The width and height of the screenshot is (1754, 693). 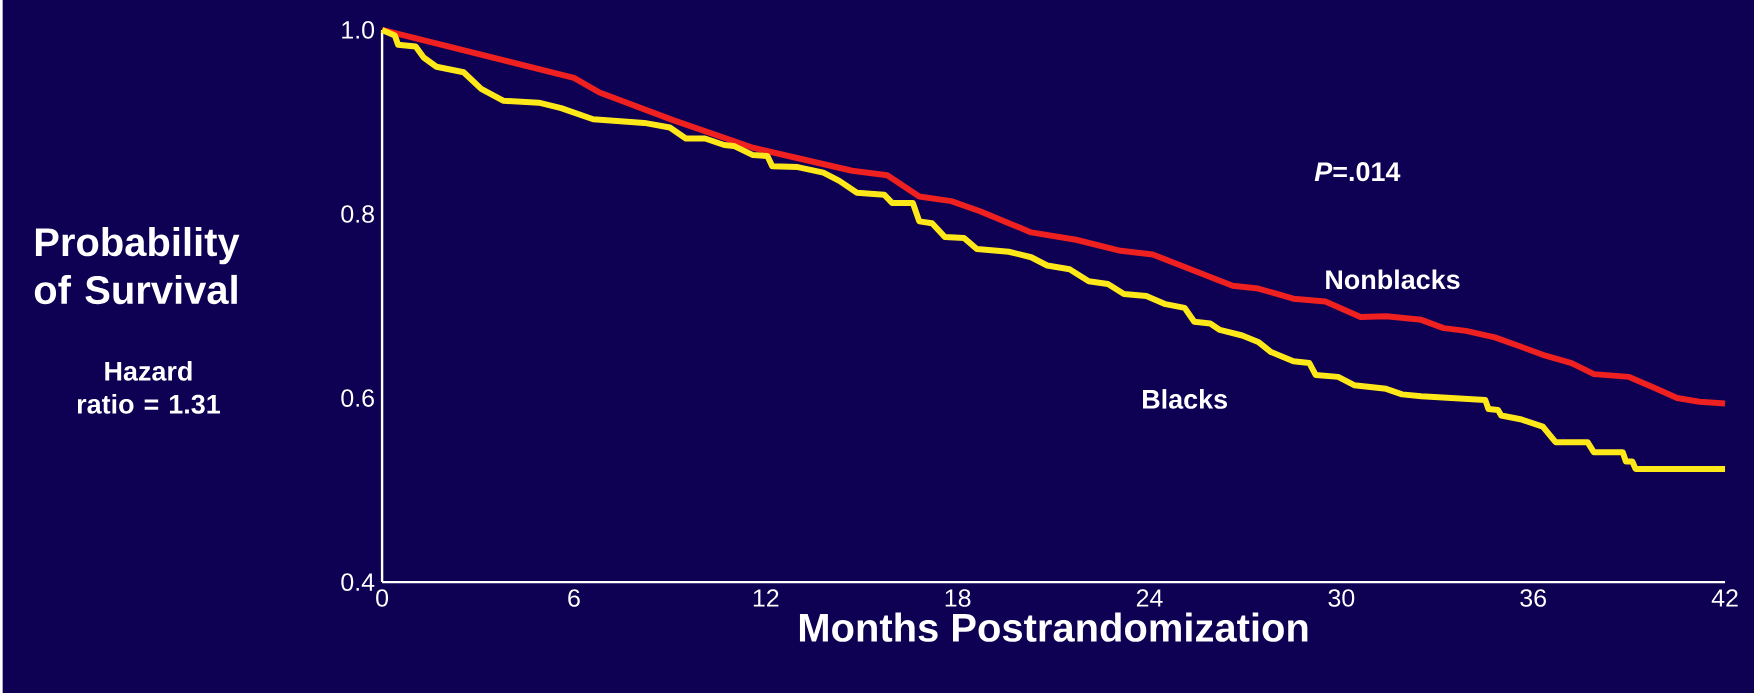 I want to click on y-axis-title: Probability of Survival, so click(x=137, y=265).